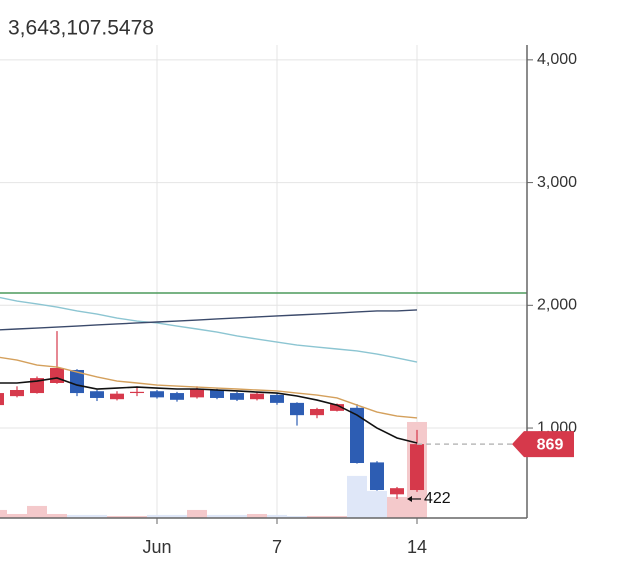  I want to click on price-tag, so click(543, 444).